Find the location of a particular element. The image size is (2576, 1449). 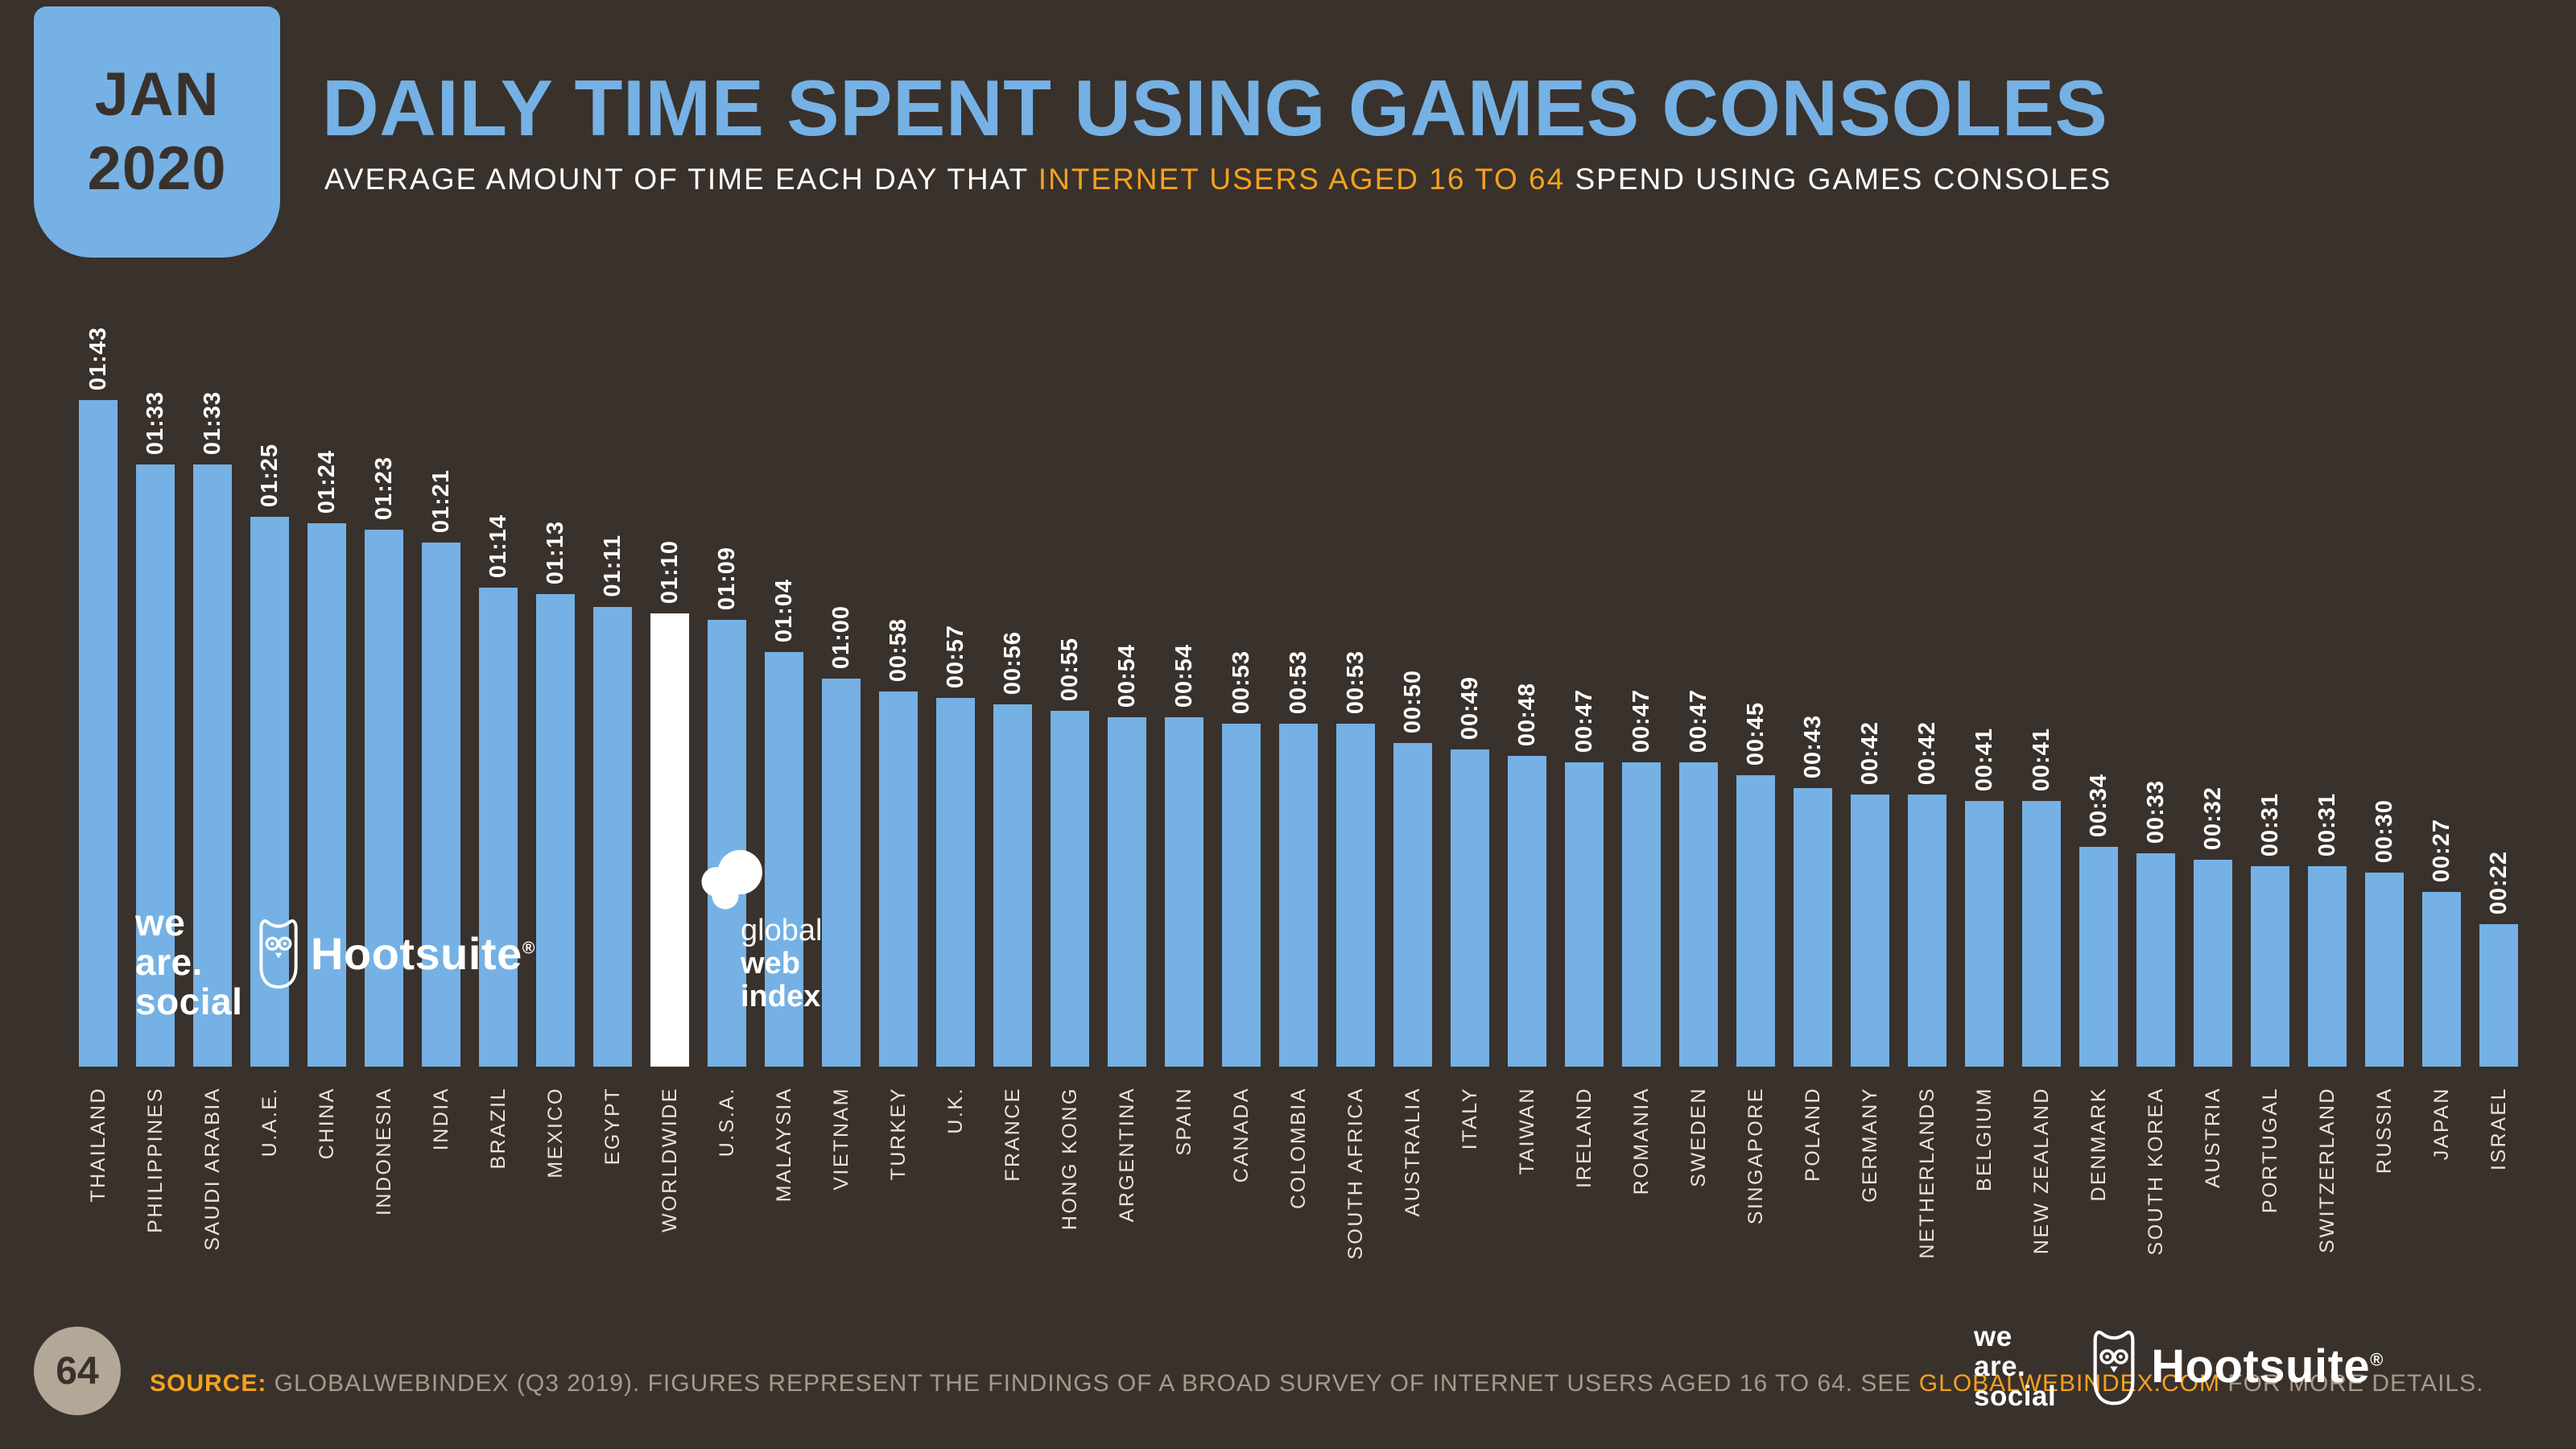

category-label-text: U.A.E. is located at coordinates (269, 1122).